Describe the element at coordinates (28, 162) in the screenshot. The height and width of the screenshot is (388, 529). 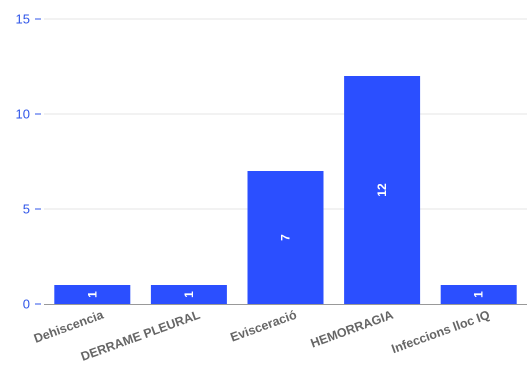
I see `y-axis-ticks: 0 5 10 15` at that location.